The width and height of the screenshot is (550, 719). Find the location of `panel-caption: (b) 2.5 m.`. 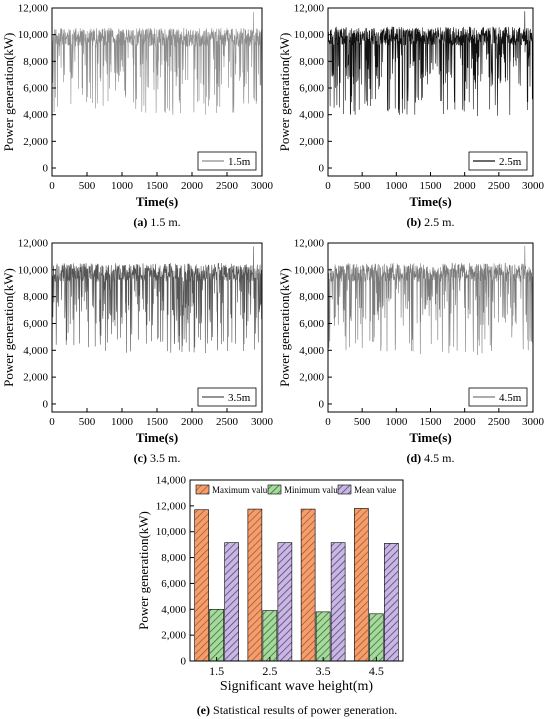

panel-caption: (b) 2.5 m. is located at coordinates (430, 222).